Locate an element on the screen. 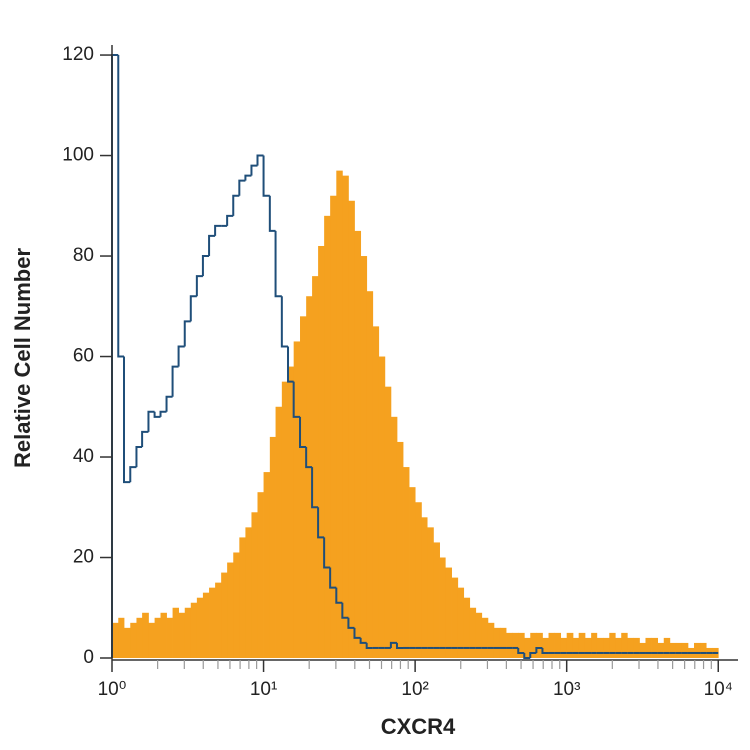 This screenshot has height=750, width=750. x-tick-label: 10¹ is located at coordinates (263, 689).